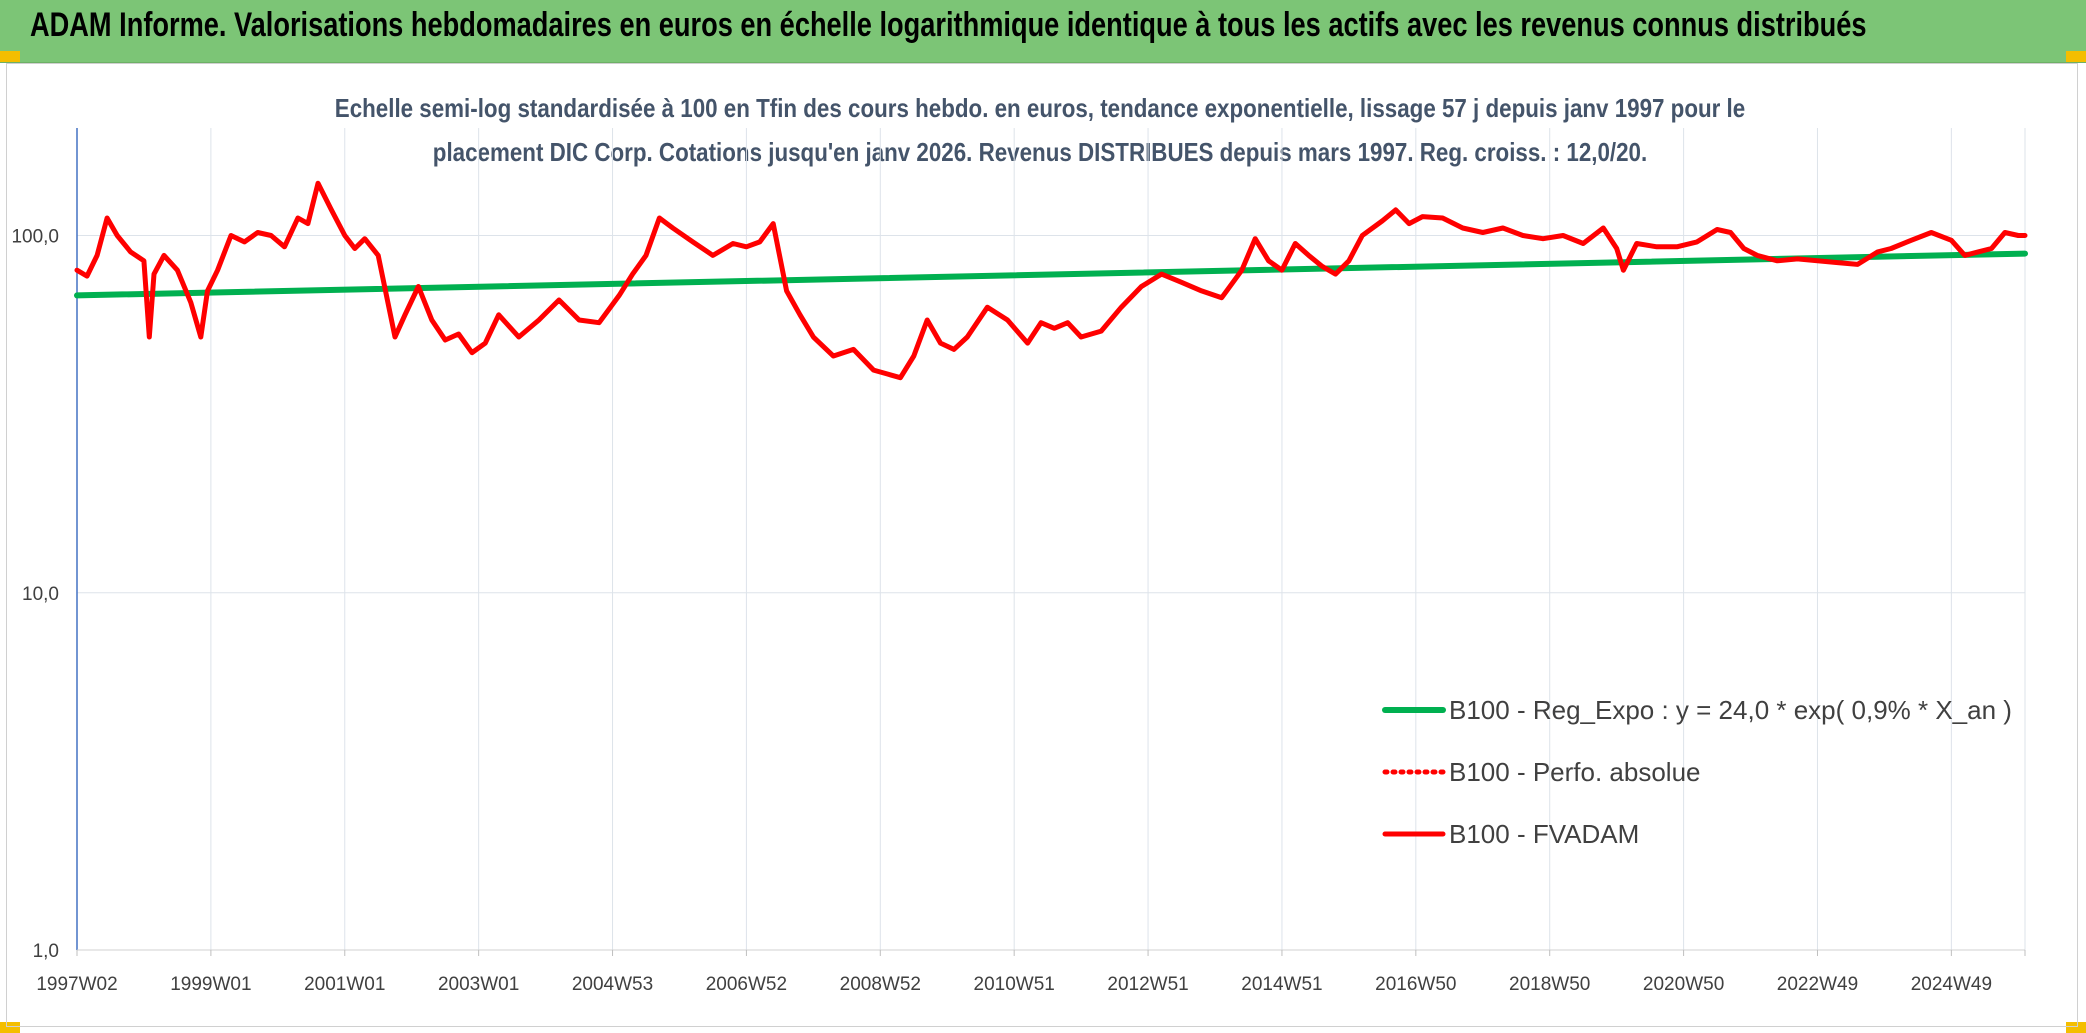  Describe the element at coordinates (10, 1027) in the screenshot. I see `corner-accent-bottom-left` at that location.